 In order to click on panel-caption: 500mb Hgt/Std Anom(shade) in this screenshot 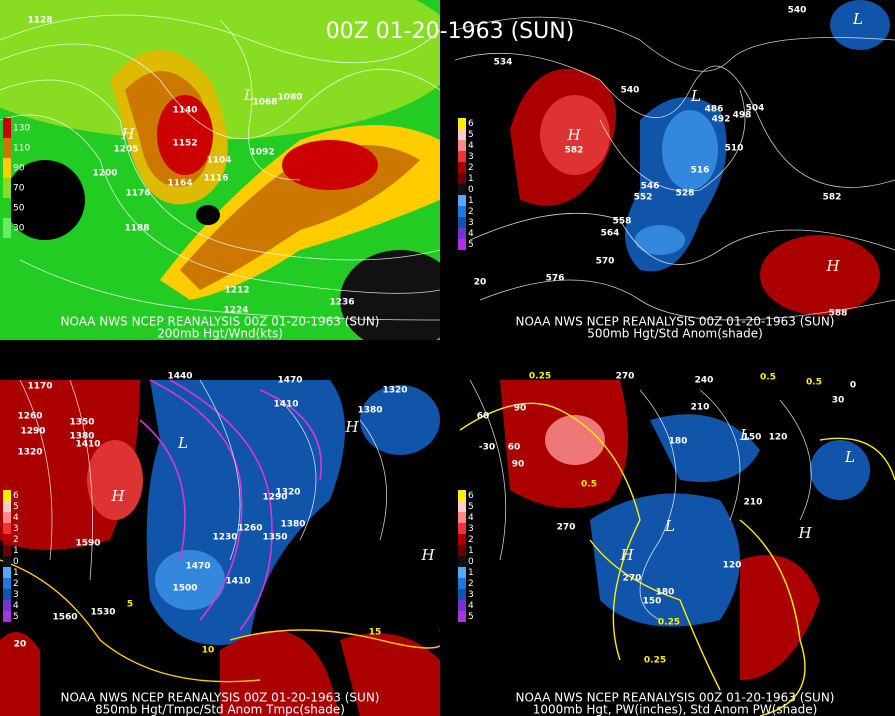, I will do `click(675, 334)`.